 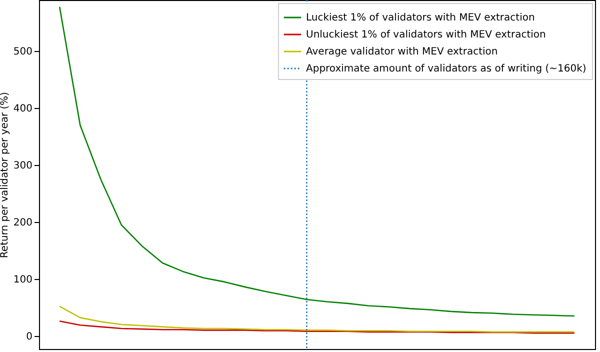 I want to click on y-tick-label: 300, so click(x=22, y=166).